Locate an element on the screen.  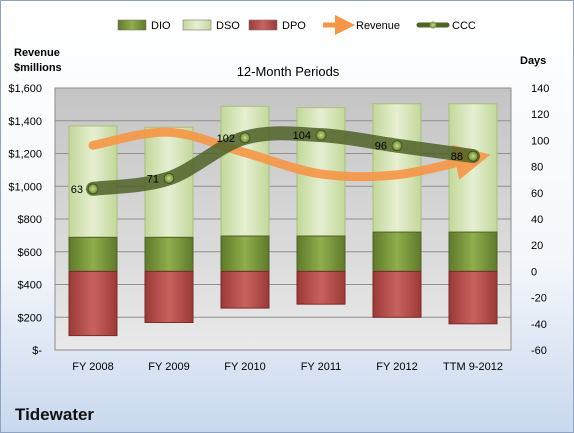
ccc-data-label: 104 is located at coordinates (302, 136).